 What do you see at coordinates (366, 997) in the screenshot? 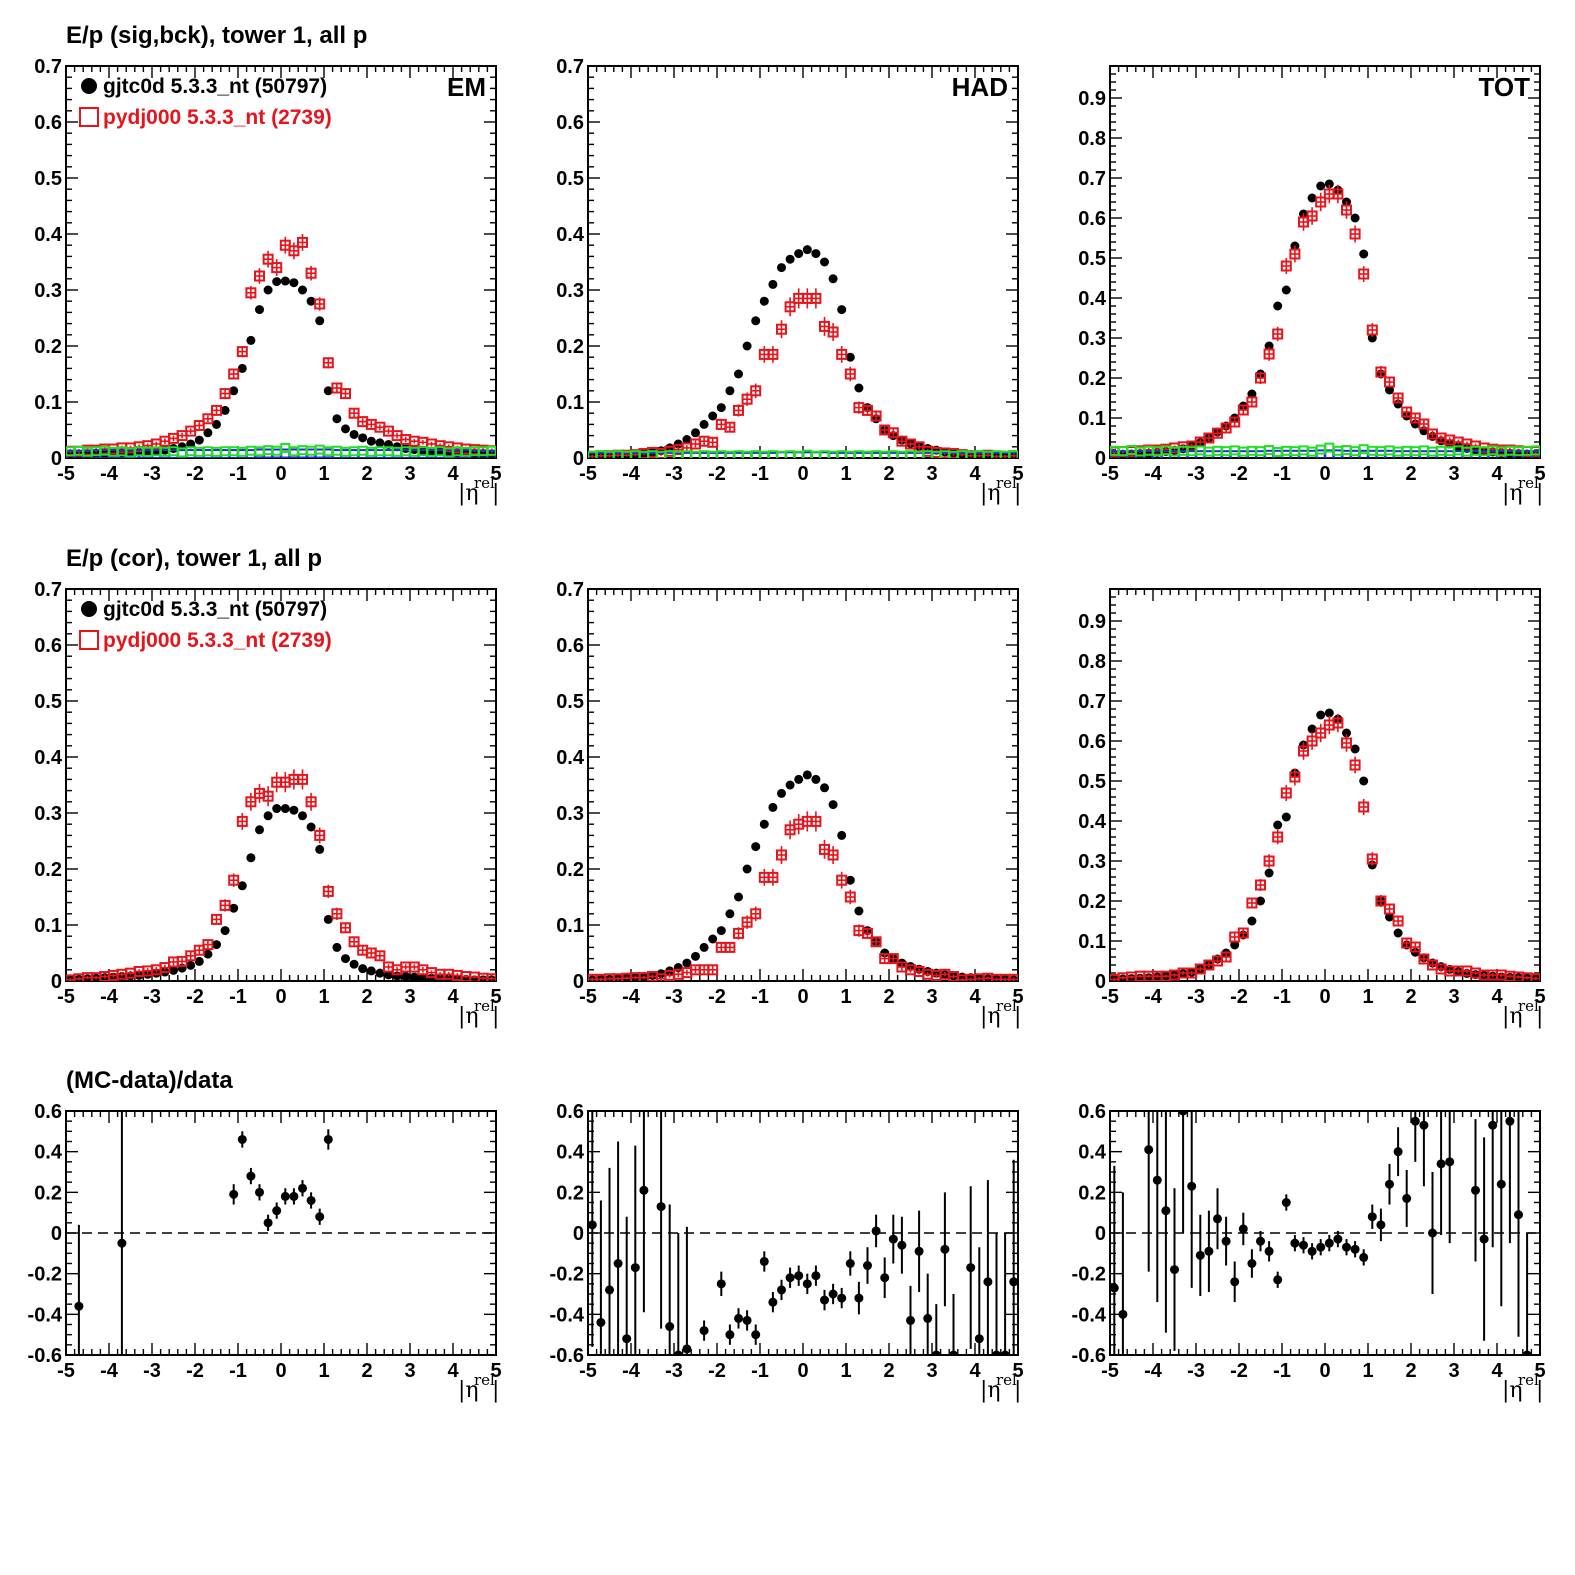
I see `x-tick-label: 2` at bounding box center [366, 997].